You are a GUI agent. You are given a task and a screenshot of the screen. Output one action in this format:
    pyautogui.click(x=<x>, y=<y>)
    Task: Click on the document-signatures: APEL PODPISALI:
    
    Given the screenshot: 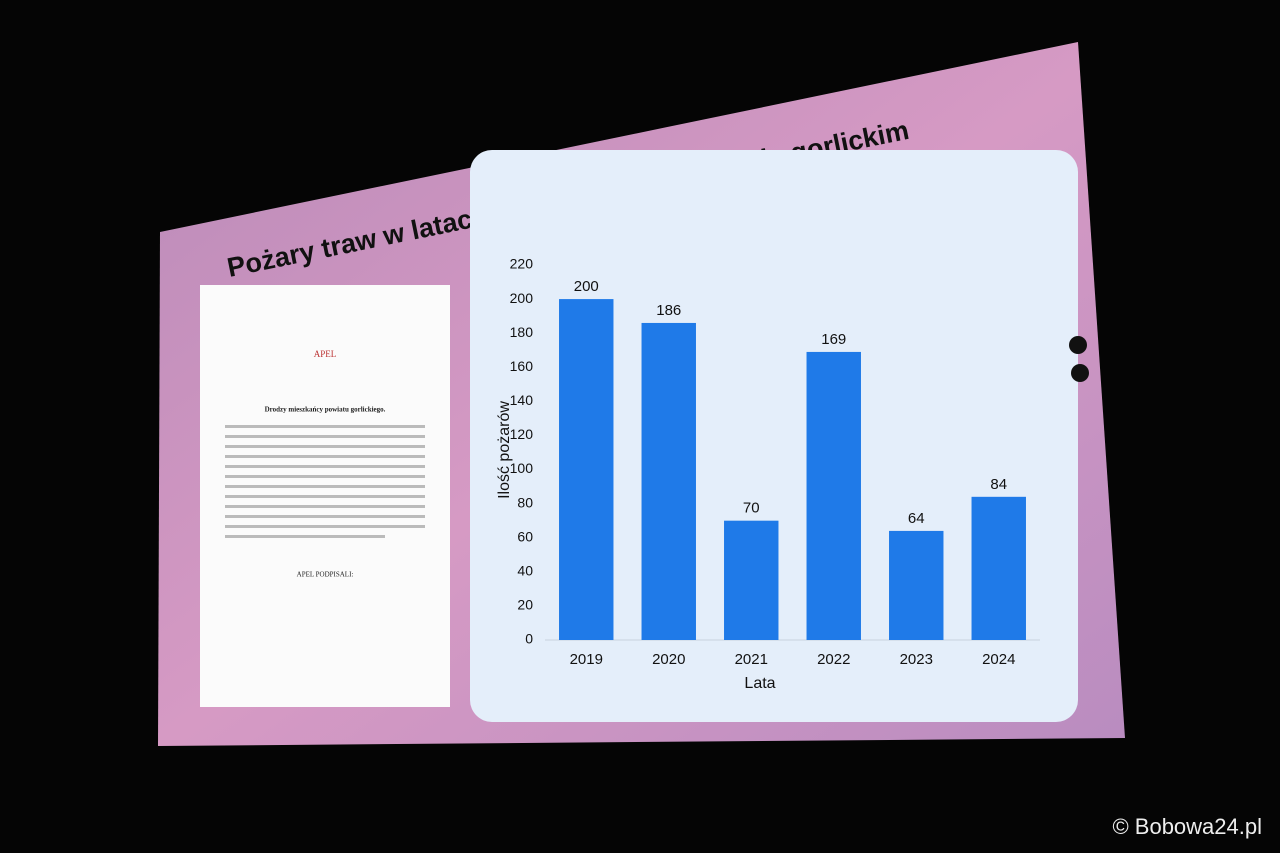 What is the action you would take?
    pyautogui.click(x=325, y=575)
    